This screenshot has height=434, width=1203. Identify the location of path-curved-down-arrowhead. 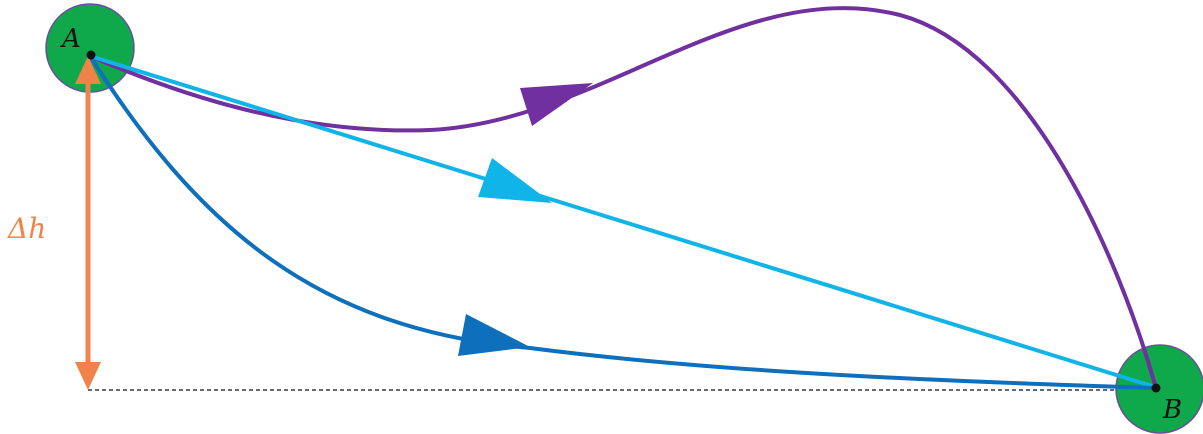
(494, 335).